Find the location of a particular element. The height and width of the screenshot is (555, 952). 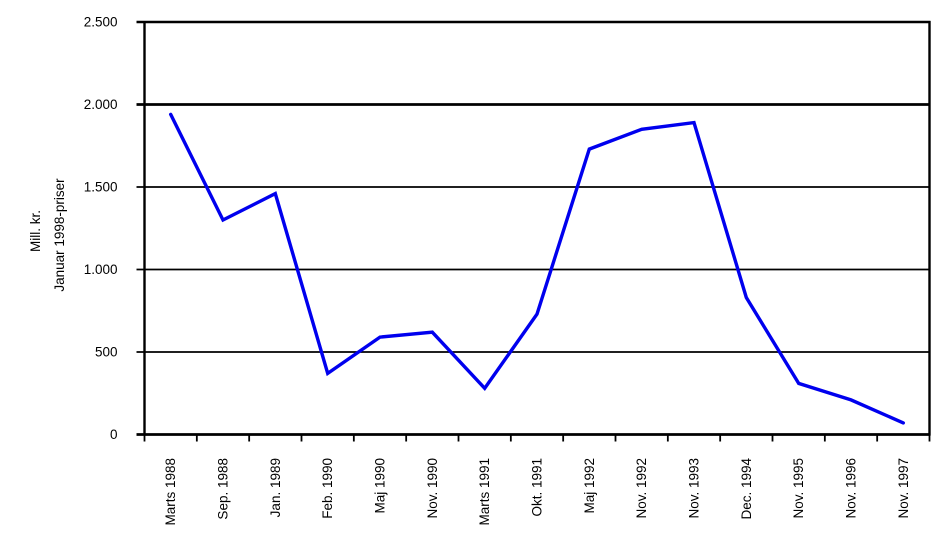

y-tick-label: 500 is located at coordinates (106, 352).